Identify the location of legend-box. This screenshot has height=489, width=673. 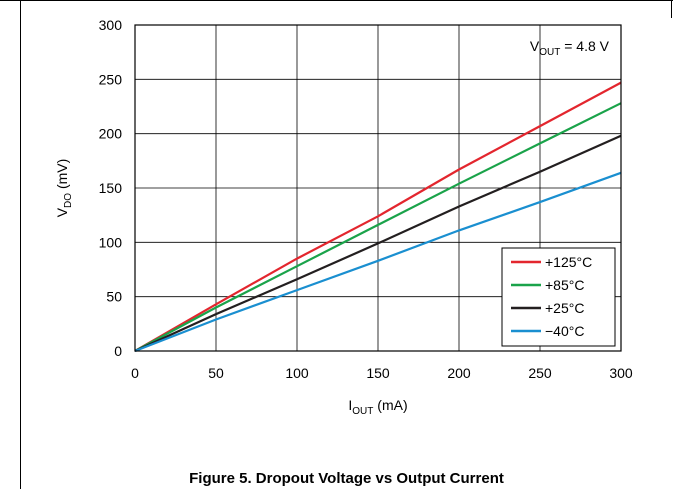
(558, 297).